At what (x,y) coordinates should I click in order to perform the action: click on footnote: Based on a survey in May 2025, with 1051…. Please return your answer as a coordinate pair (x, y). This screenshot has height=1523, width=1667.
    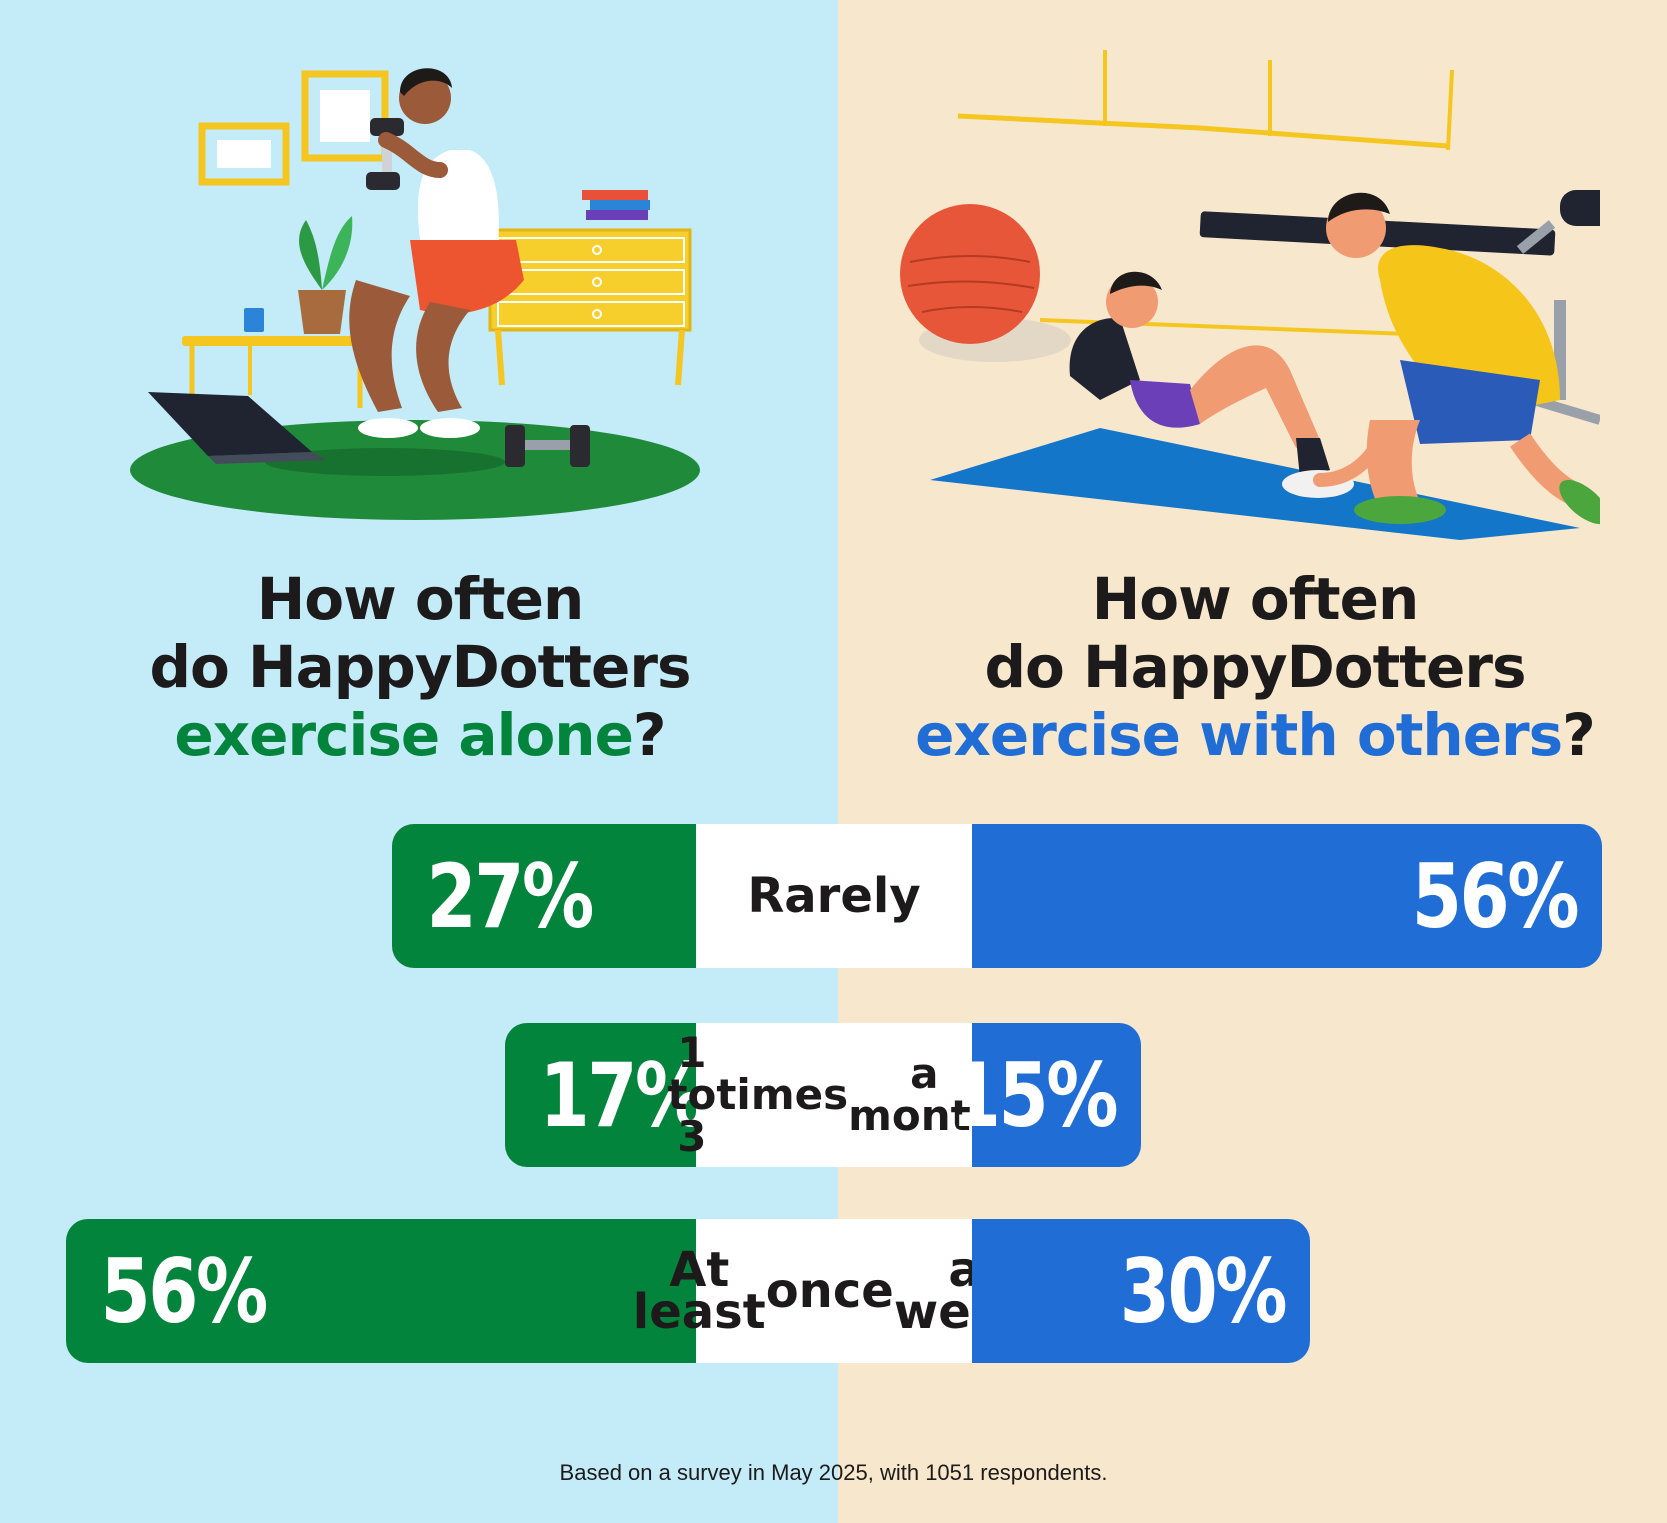
    Looking at the image, I should click on (833, 1472).